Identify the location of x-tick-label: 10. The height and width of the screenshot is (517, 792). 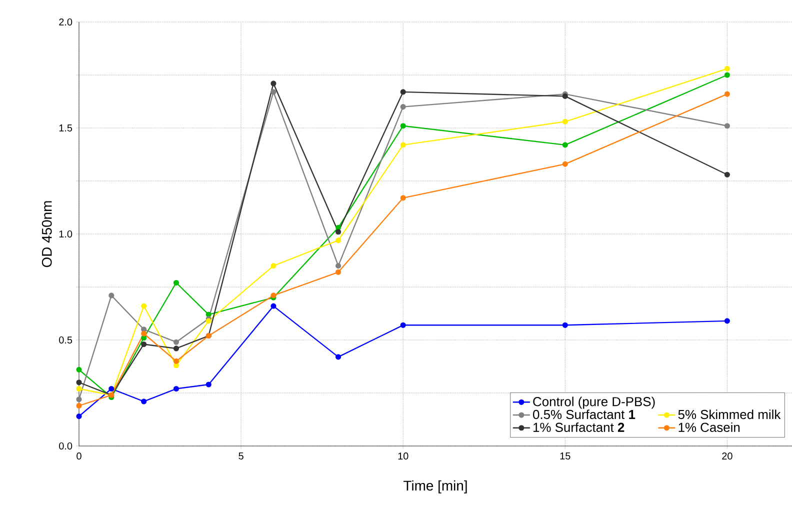
(403, 456).